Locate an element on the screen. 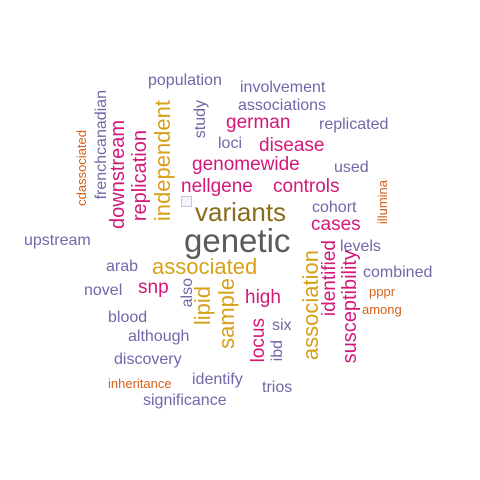 The height and width of the screenshot is (480, 480). word-arab: arab is located at coordinates (122, 266).